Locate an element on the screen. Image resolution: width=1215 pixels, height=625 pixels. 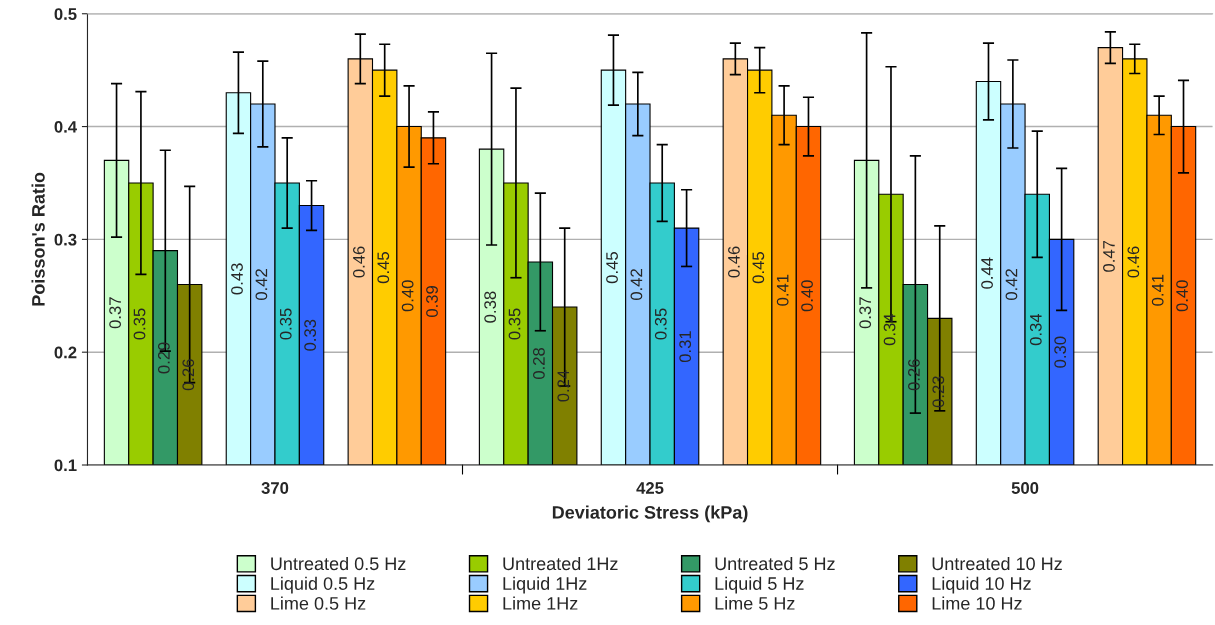
data-label: 0.39 is located at coordinates (432, 301).